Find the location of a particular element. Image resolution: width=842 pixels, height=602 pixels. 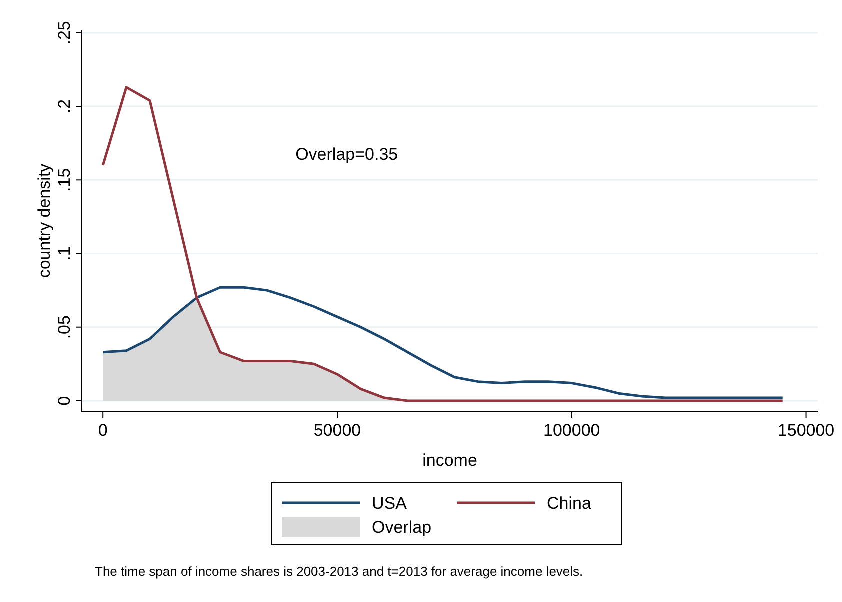

x-tick-label: 0 is located at coordinates (103, 430).